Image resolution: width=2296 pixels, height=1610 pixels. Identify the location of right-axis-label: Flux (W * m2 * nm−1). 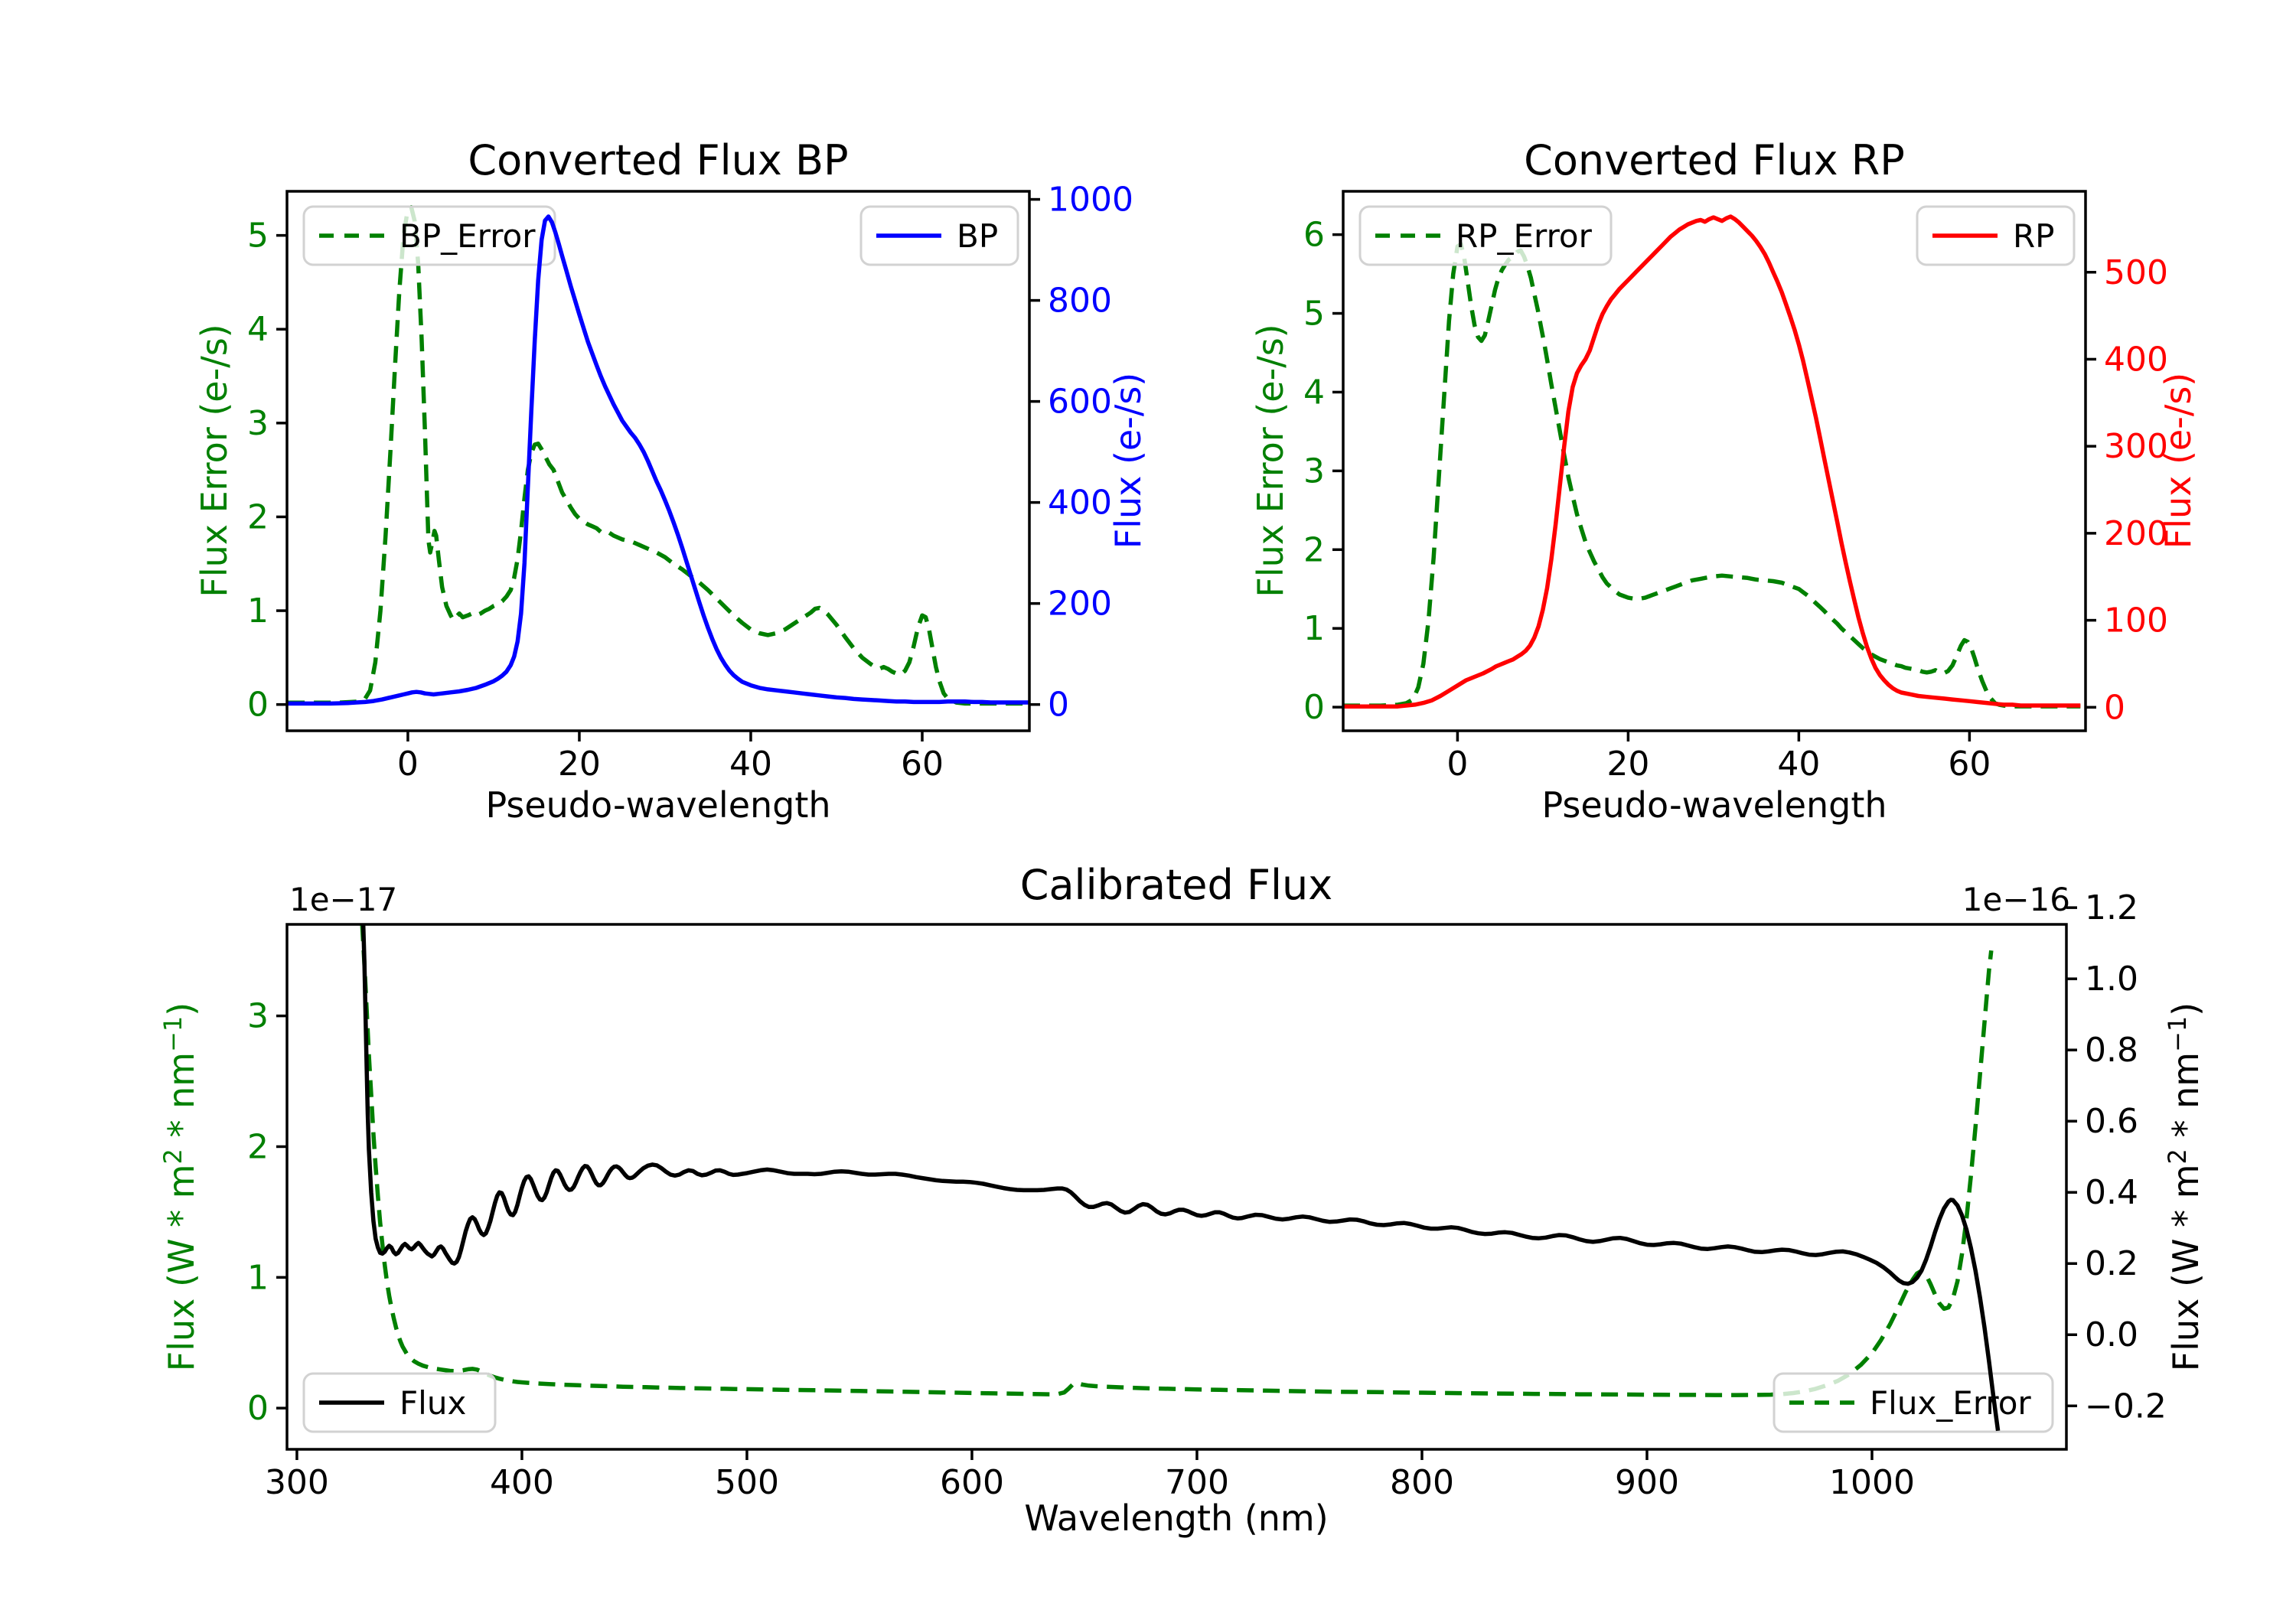
(2184, 1186).